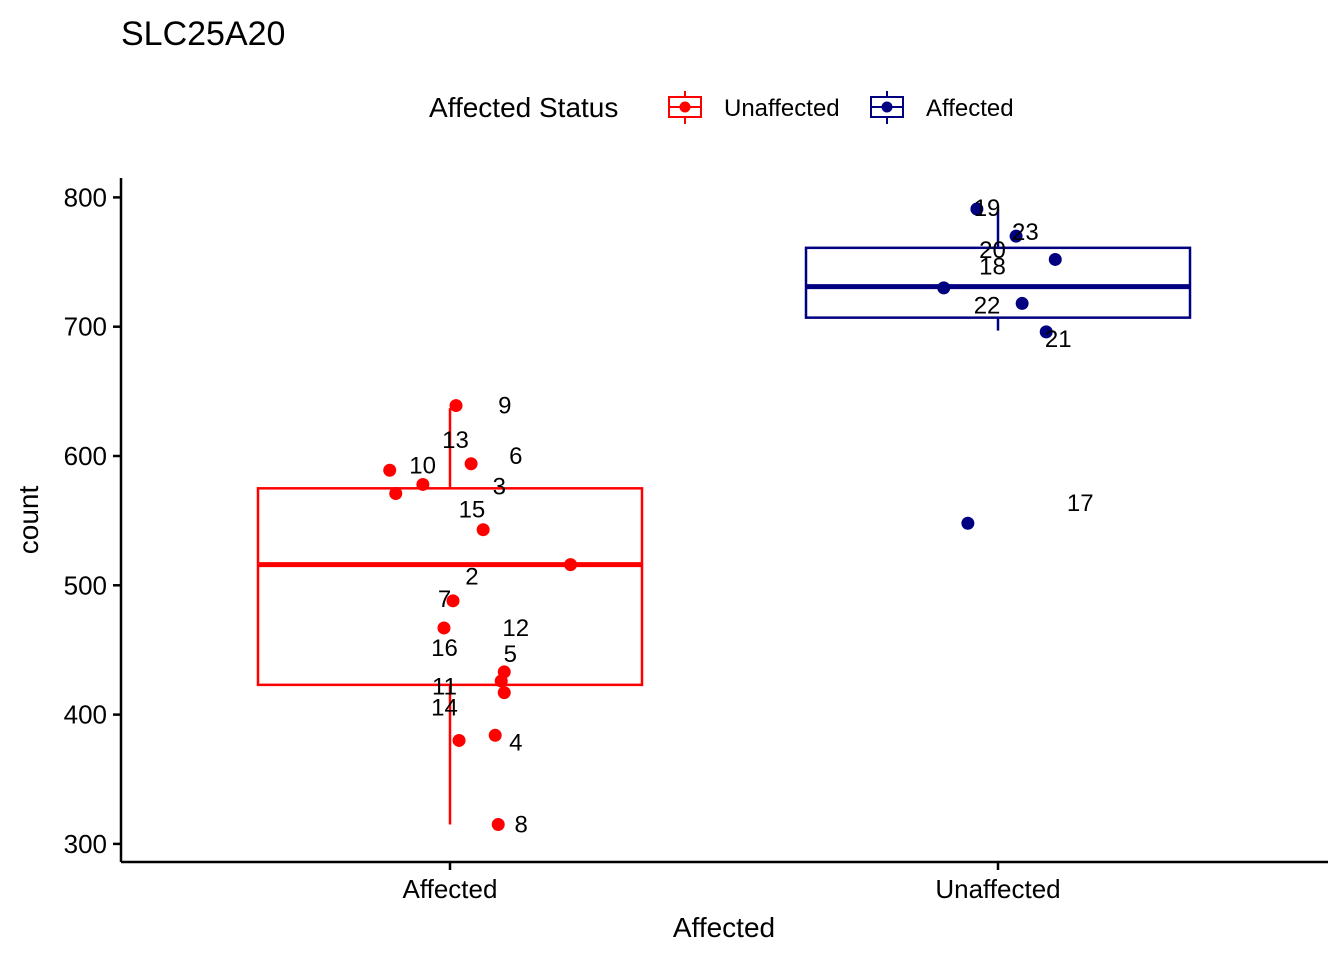 The height and width of the screenshot is (960, 1344). I want to click on legend-label: Unaffected, so click(782, 108).